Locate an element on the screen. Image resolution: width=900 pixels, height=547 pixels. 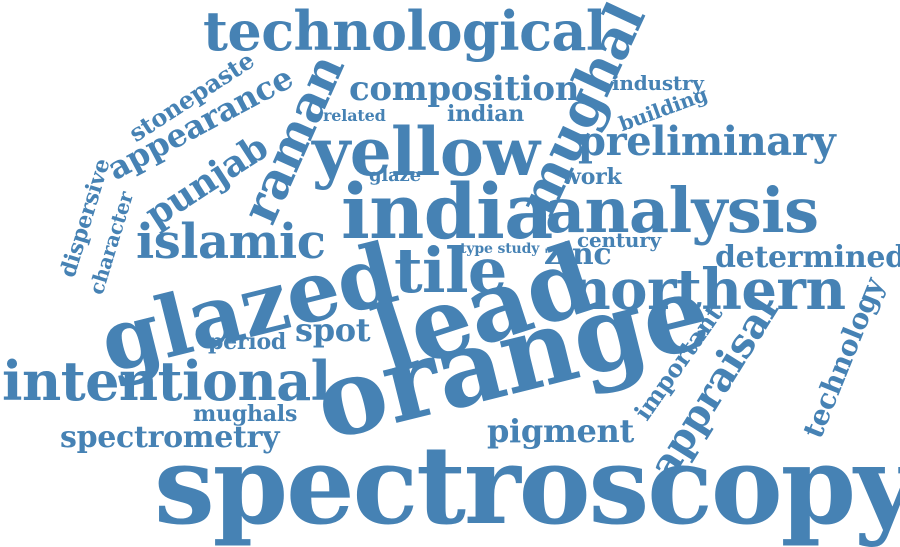
word-preliminary: preliminary is located at coordinates (707, 141).